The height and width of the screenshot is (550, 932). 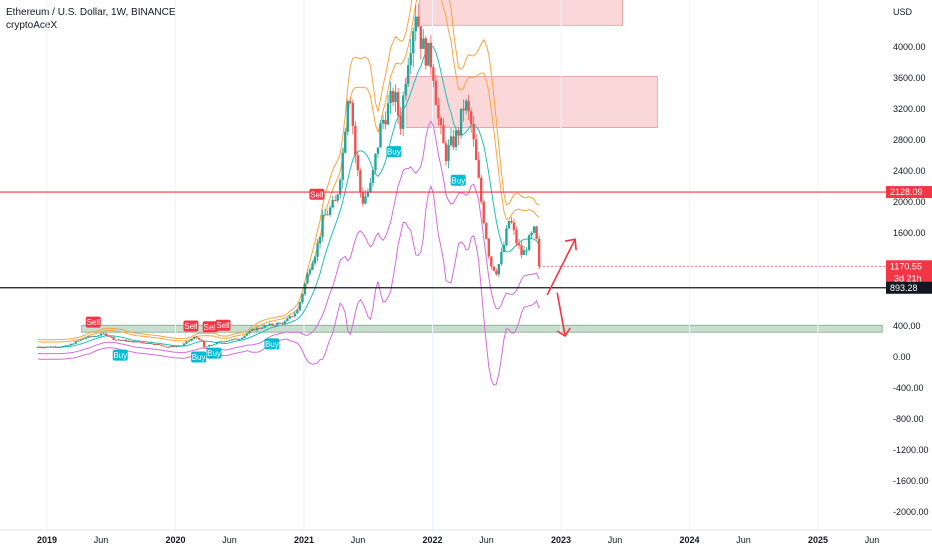 I want to click on up-arrow-head, so click(x=570, y=244).